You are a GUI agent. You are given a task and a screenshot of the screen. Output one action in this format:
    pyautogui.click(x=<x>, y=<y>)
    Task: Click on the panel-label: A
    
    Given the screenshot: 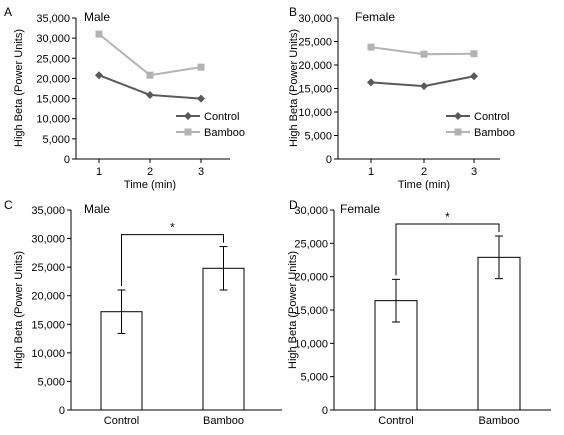 What is the action you would take?
    pyautogui.click(x=8, y=12)
    